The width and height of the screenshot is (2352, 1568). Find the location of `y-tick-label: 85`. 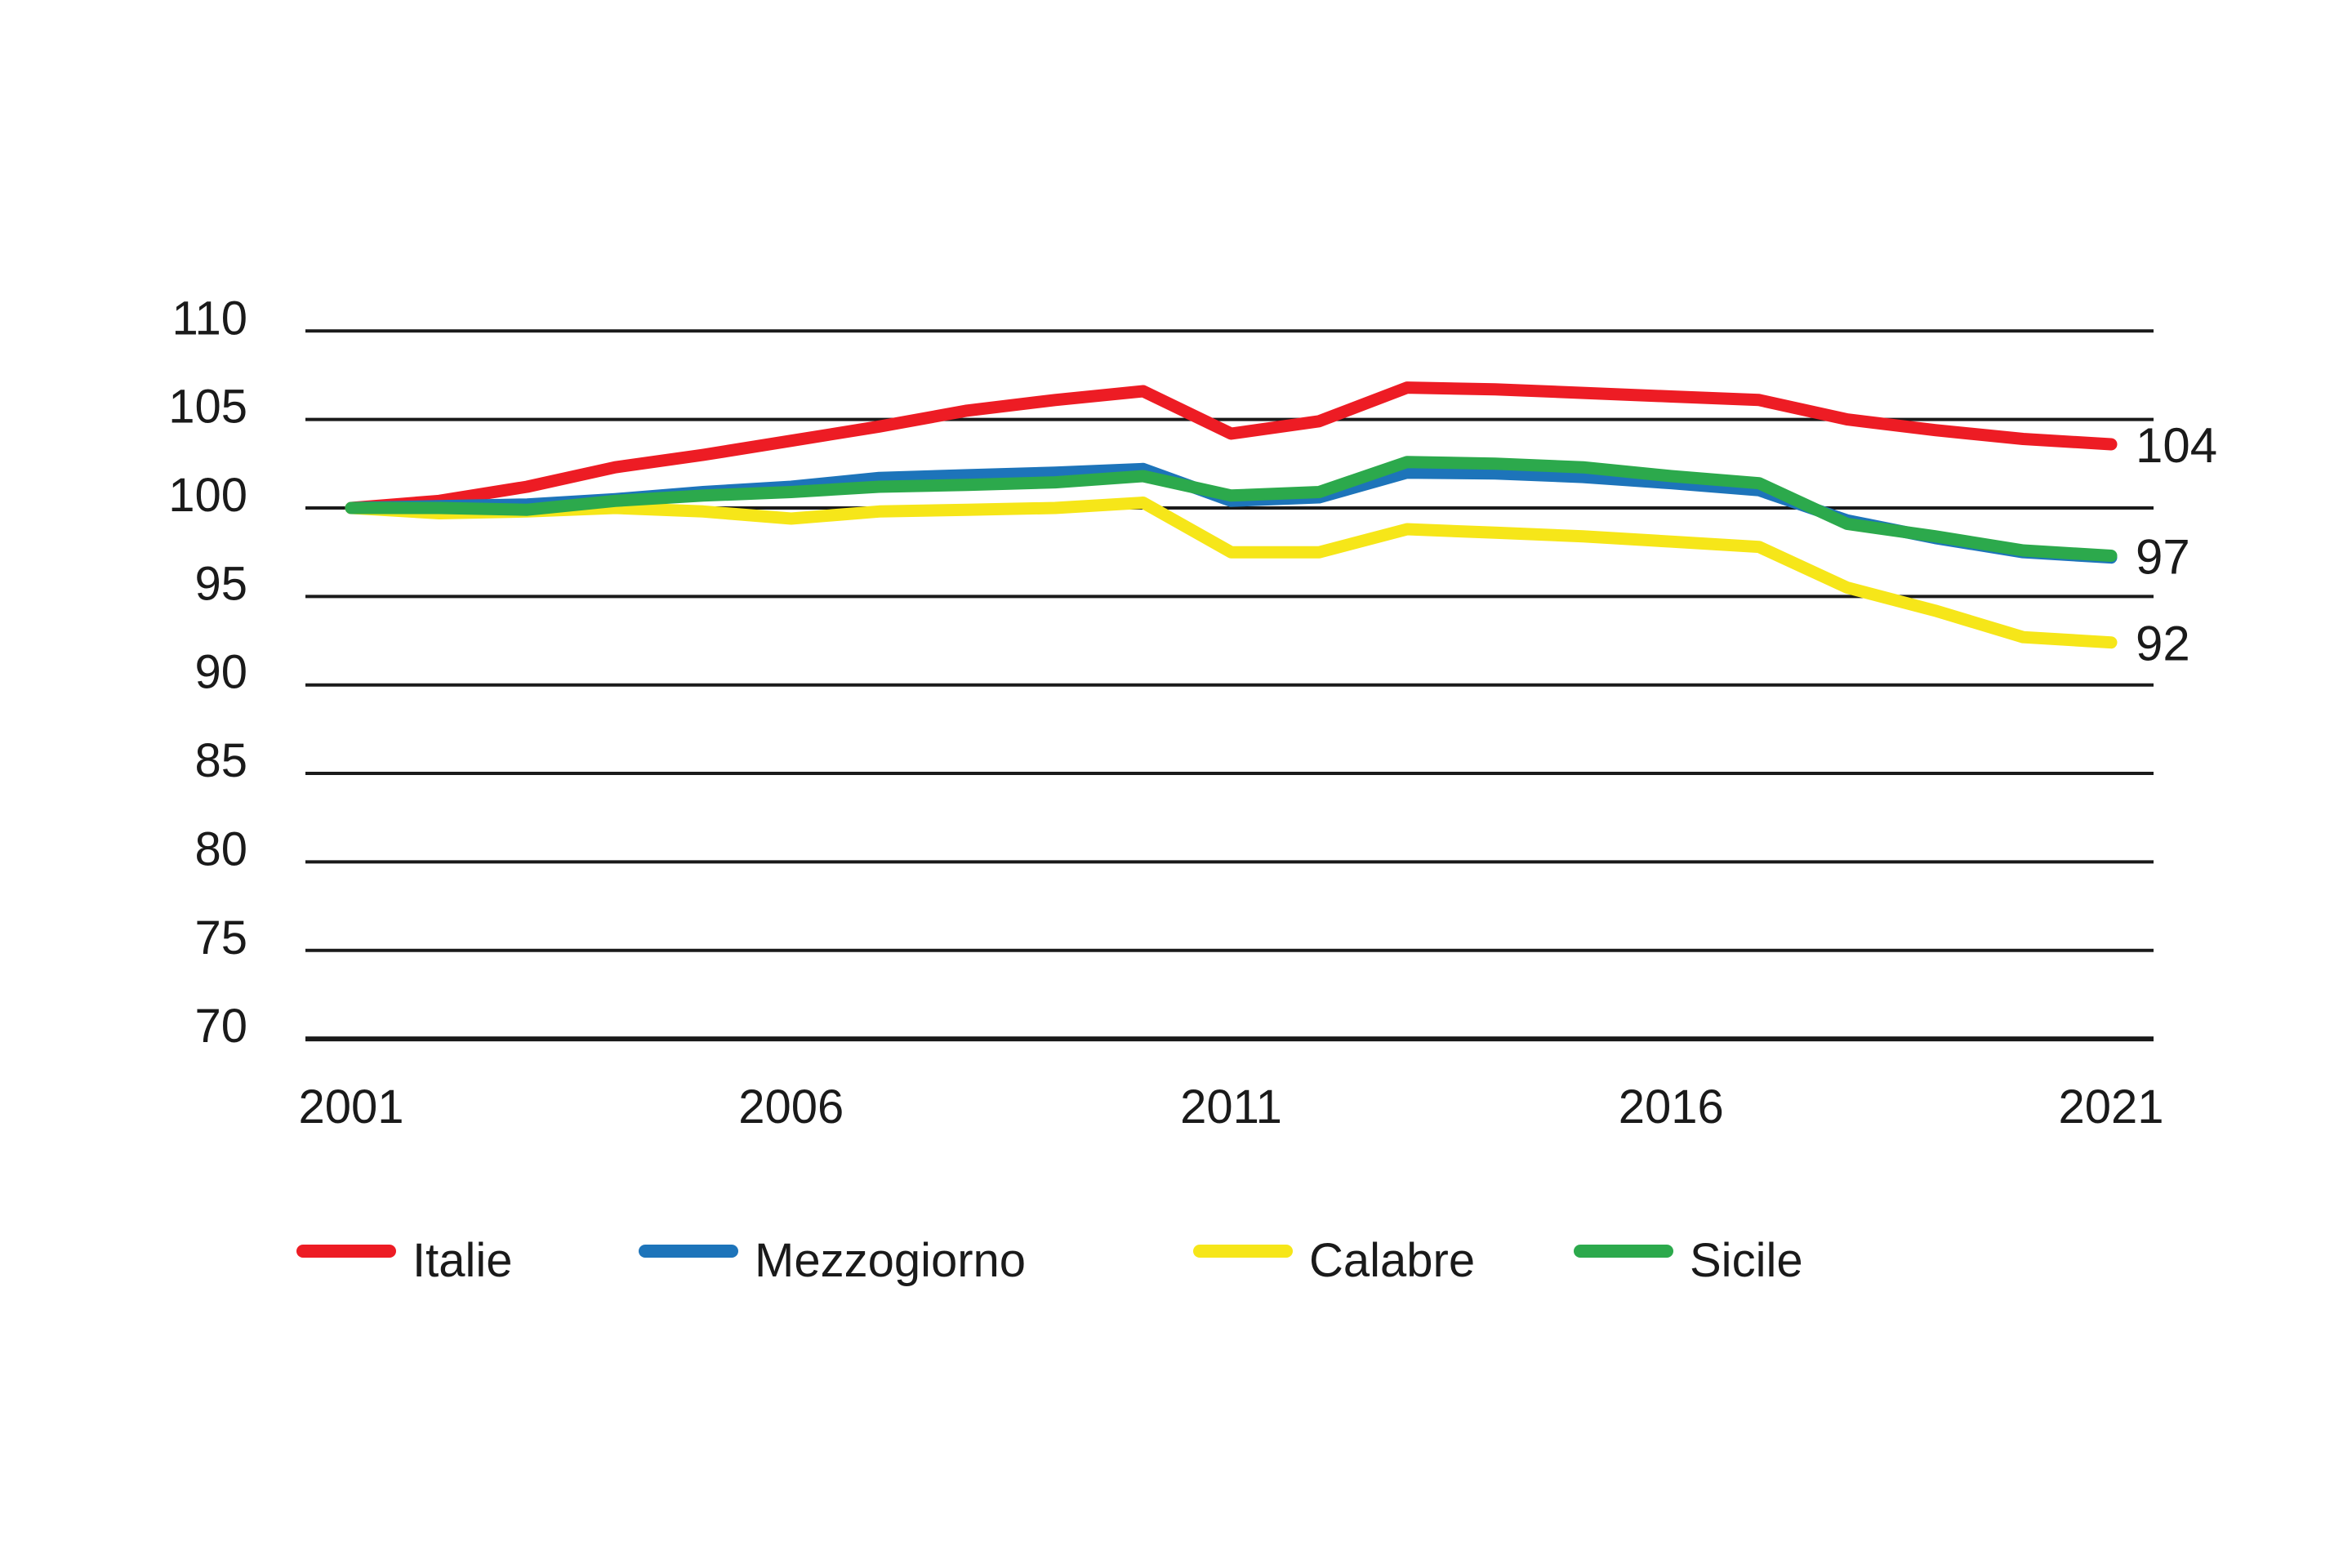

y-tick-label: 85 is located at coordinates (220, 760).